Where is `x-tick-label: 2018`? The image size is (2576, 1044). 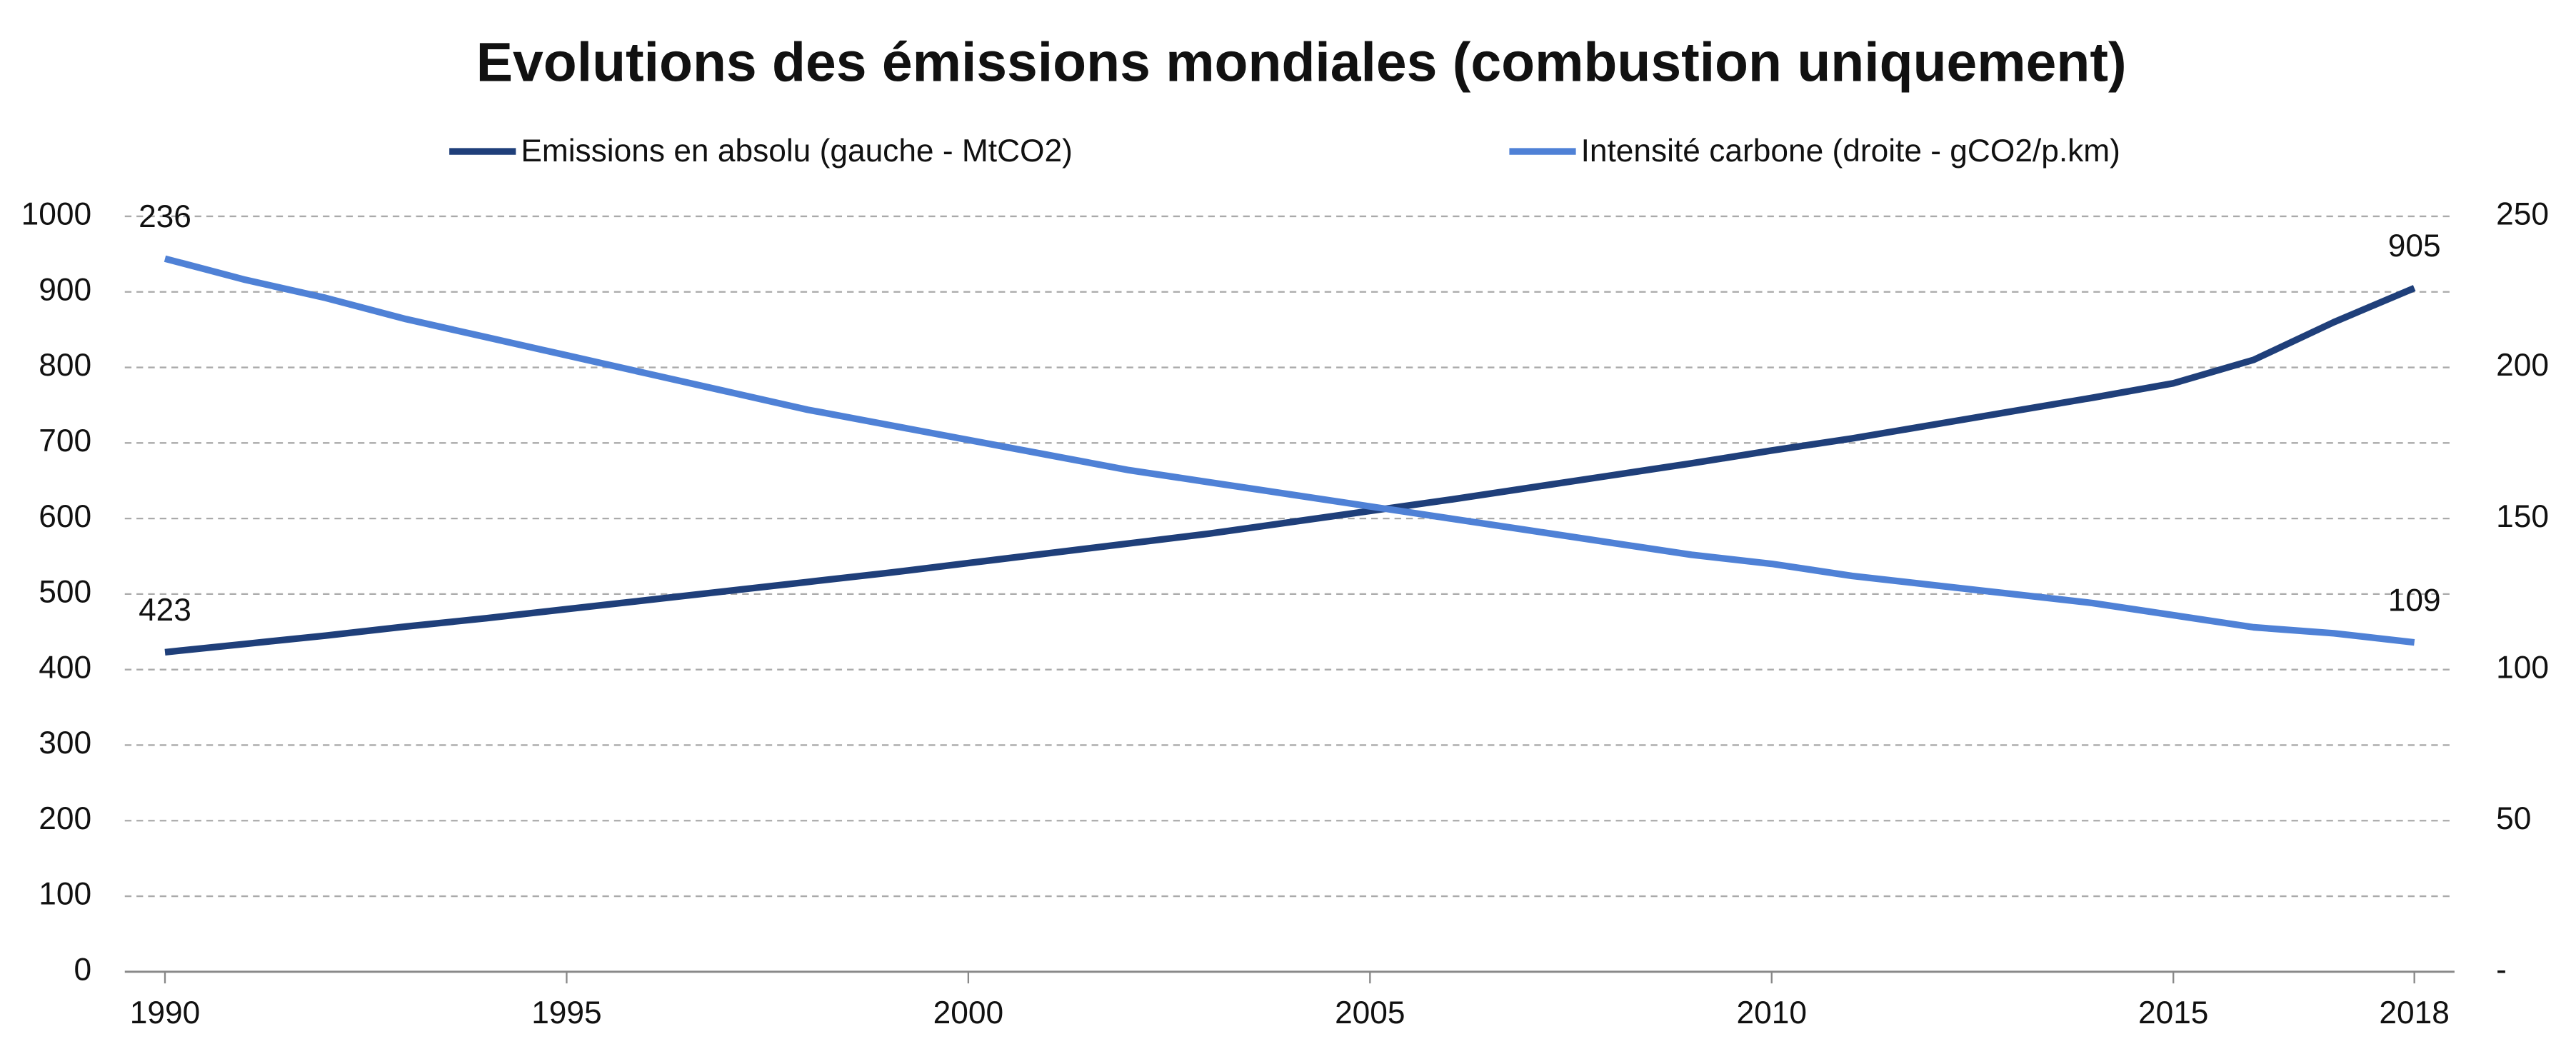 x-tick-label: 2018 is located at coordinates (2414, 1012).